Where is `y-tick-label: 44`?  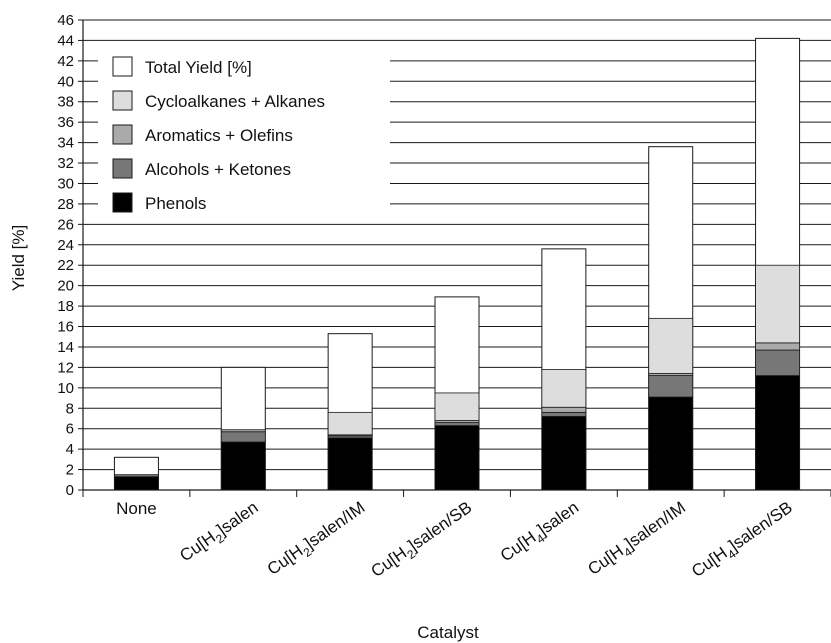 y-tick-label: 44 is located at coordinates (65, 40).